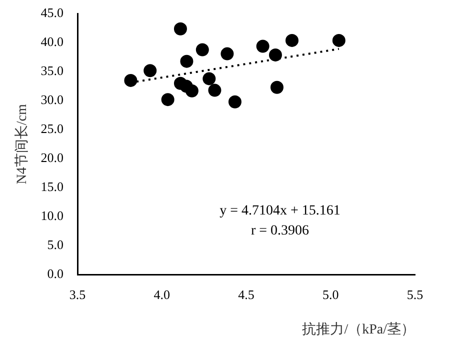 Image resolution: width=455 pixels, height=347 pixels. What do you see at coordinates (358, 329) in the screenshot?
I see `x-axis-title: 抗推力/（kPa/茎）` at bounding box center [358, 329].